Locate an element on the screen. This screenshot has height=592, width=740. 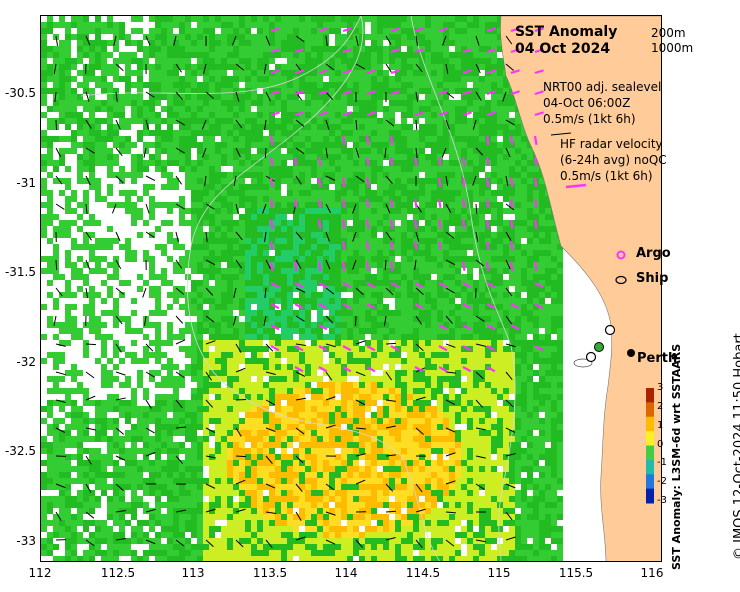
hf-label: HF radar velocity is located at coordinates (611, 144).